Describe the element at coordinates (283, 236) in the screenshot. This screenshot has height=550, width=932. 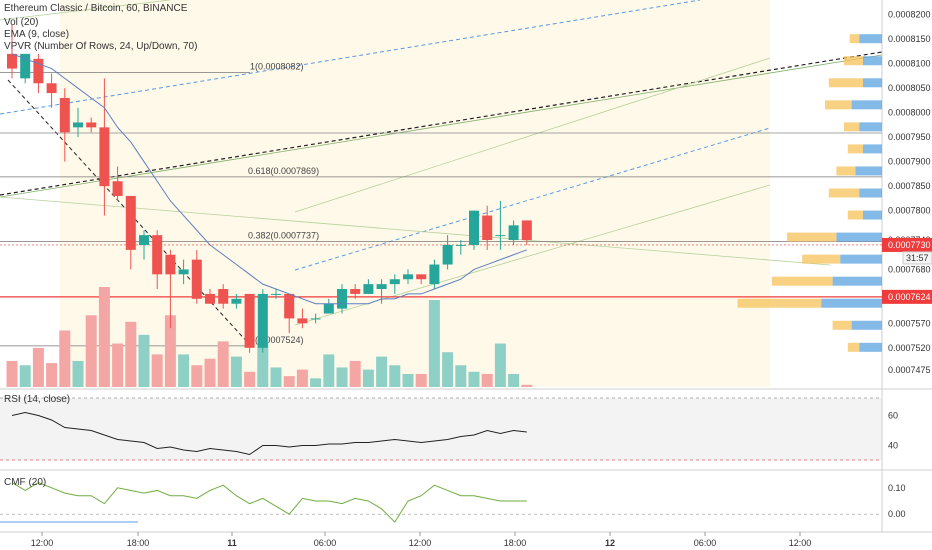
I see `fib-level-label: 0.382(0.0007737)` at that location.